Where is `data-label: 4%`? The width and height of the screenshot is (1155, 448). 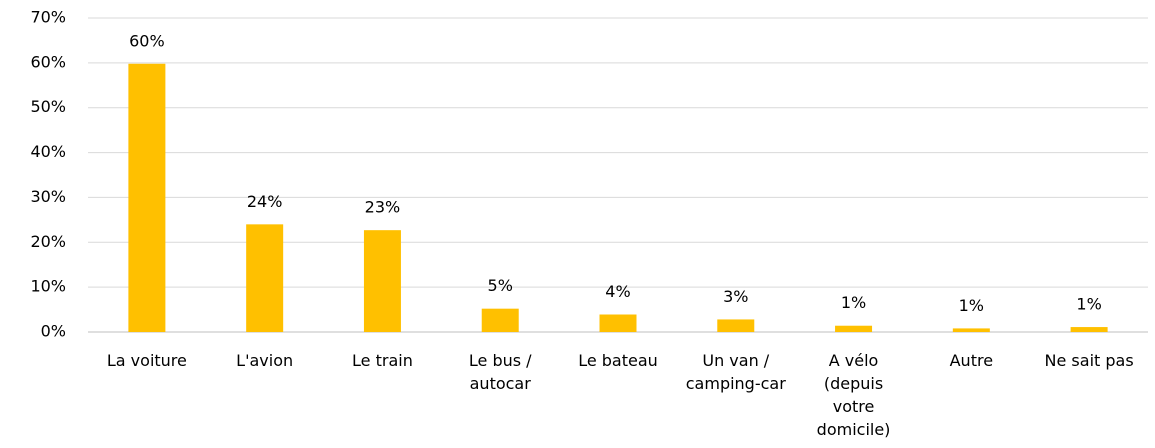 data-label: 4% is located at coordinates (617, 291).